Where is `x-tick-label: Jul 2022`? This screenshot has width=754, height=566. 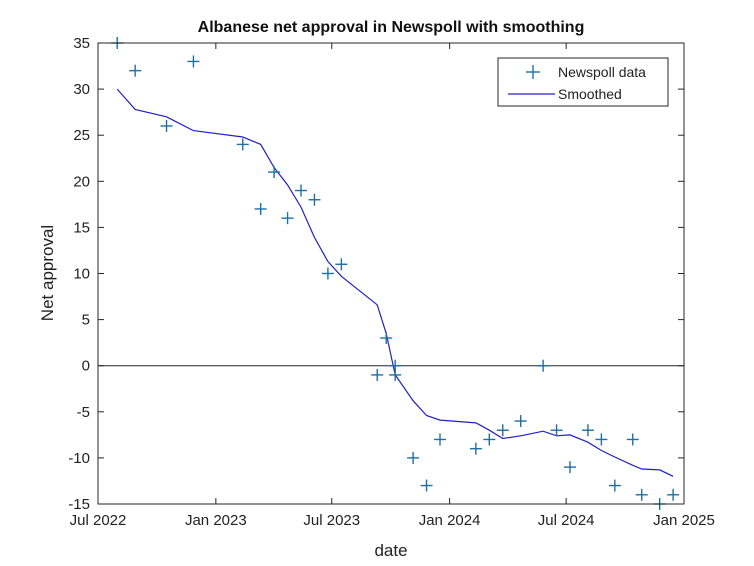
x-tick-label: Jul 2022 is located at coordinates (98, 520).